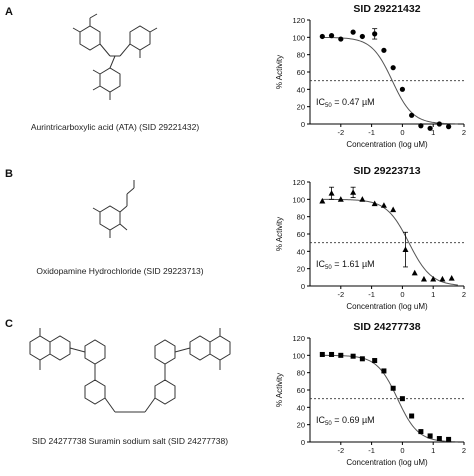 Image resolution: width=474 pixels, height=476 pixels. I want to click on ic50-annotation: IC50 = 0.47 µM, so click(345, 103).